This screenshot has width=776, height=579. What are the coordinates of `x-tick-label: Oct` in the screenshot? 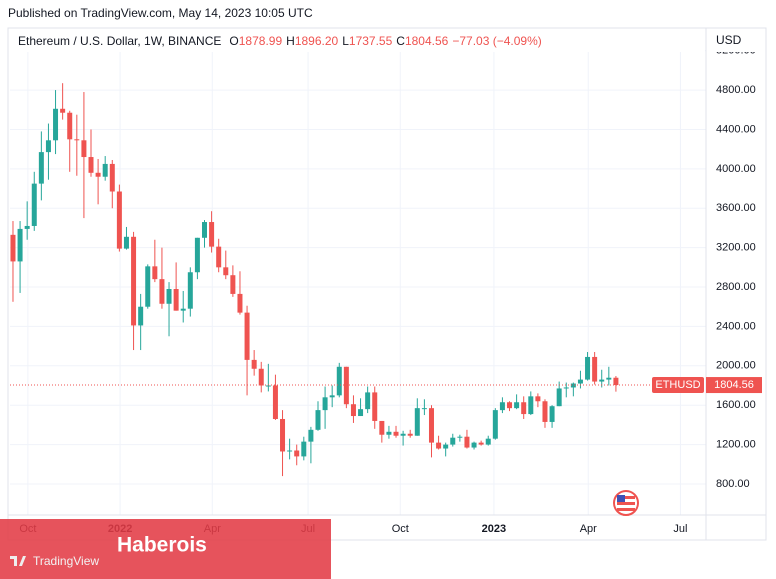 It's located at (400, 529).